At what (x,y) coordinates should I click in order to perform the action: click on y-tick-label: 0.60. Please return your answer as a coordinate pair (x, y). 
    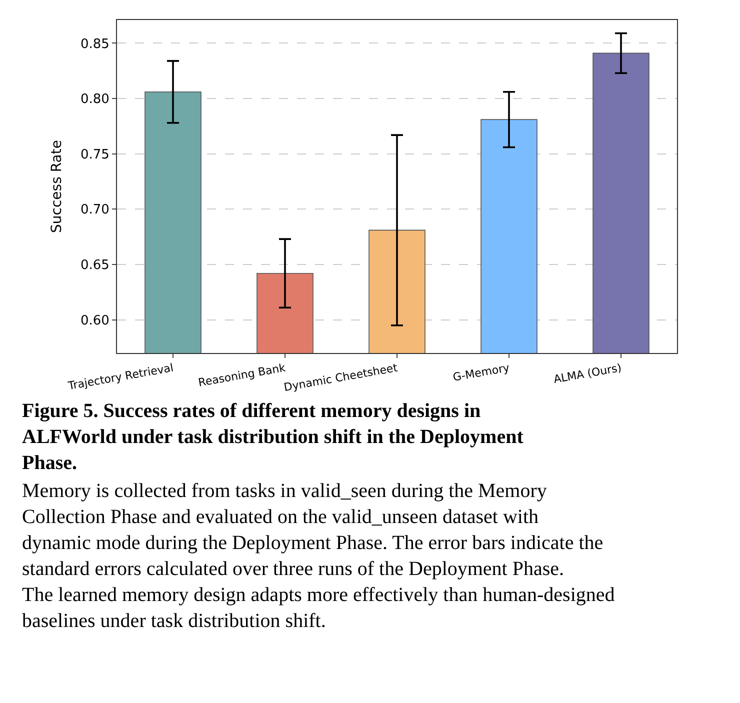
    Looking at the image, I should click on (95, 320).